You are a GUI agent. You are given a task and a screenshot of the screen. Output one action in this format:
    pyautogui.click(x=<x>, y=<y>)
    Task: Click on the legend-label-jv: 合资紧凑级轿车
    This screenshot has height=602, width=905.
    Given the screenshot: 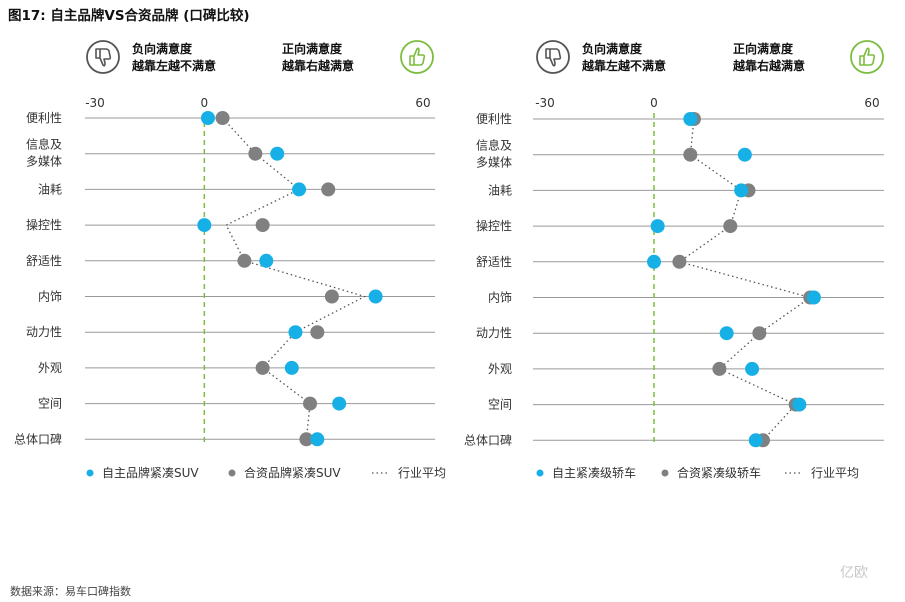 What is the action you would take?
    pyautogui.click(x=719, y=472)
    